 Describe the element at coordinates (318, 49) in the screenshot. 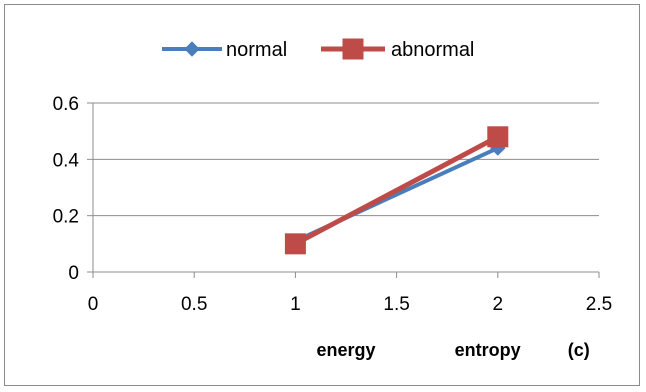

I see `legend: normal abnormal` at that location.